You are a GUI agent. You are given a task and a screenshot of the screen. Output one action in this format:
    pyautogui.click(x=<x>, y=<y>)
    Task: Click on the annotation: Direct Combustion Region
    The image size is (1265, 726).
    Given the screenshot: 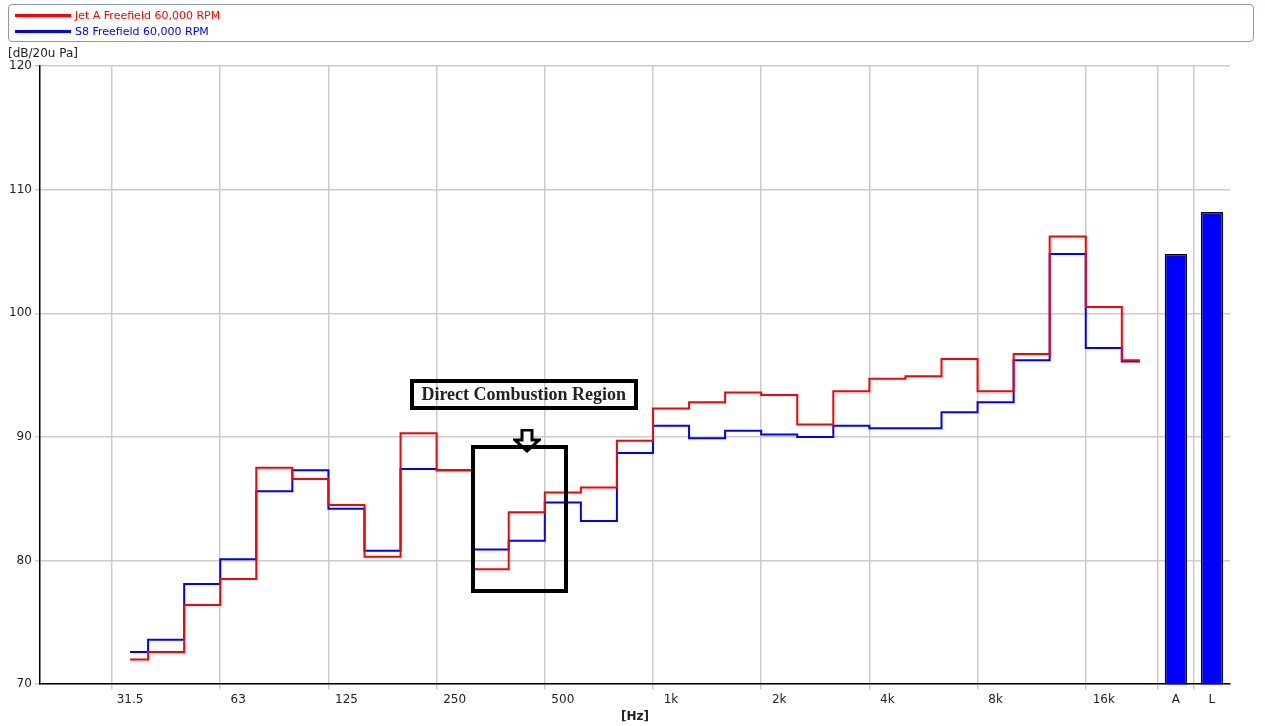 What is the action you would take?
    pyautogui.click(x=523, y=394)
    